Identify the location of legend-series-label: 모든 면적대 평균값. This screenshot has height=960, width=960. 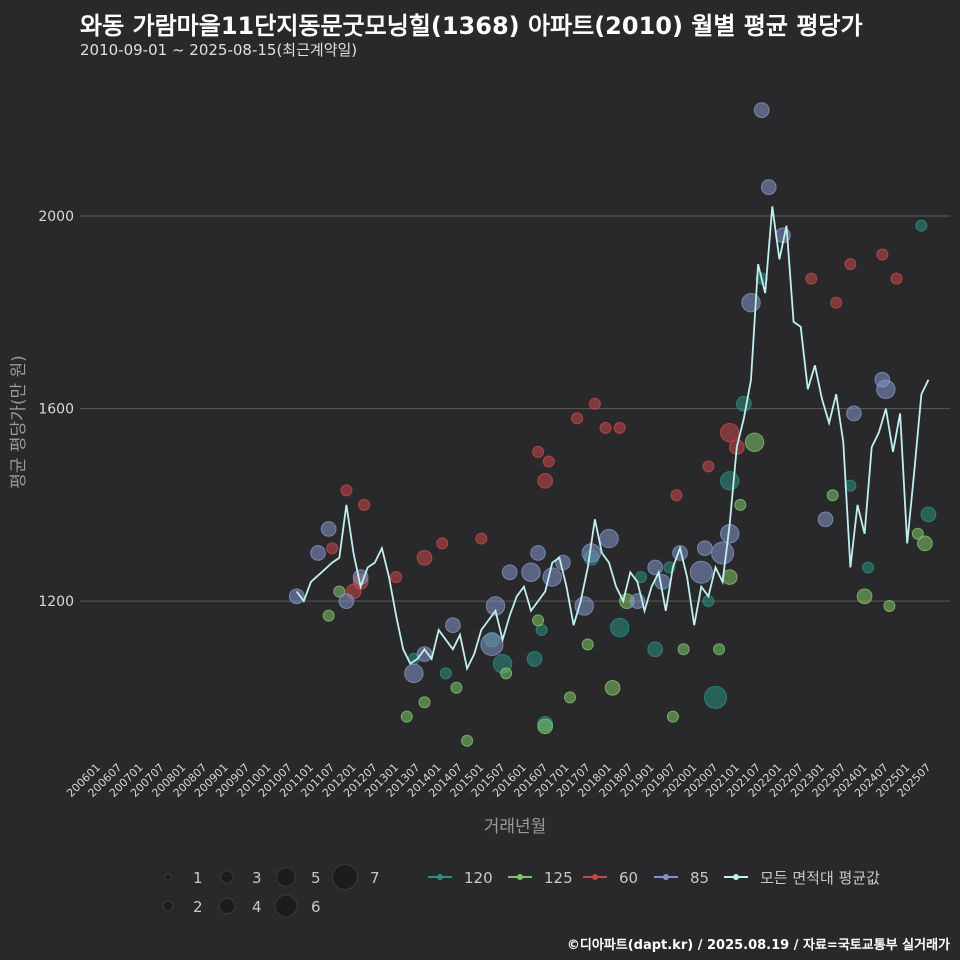
(820, 878).